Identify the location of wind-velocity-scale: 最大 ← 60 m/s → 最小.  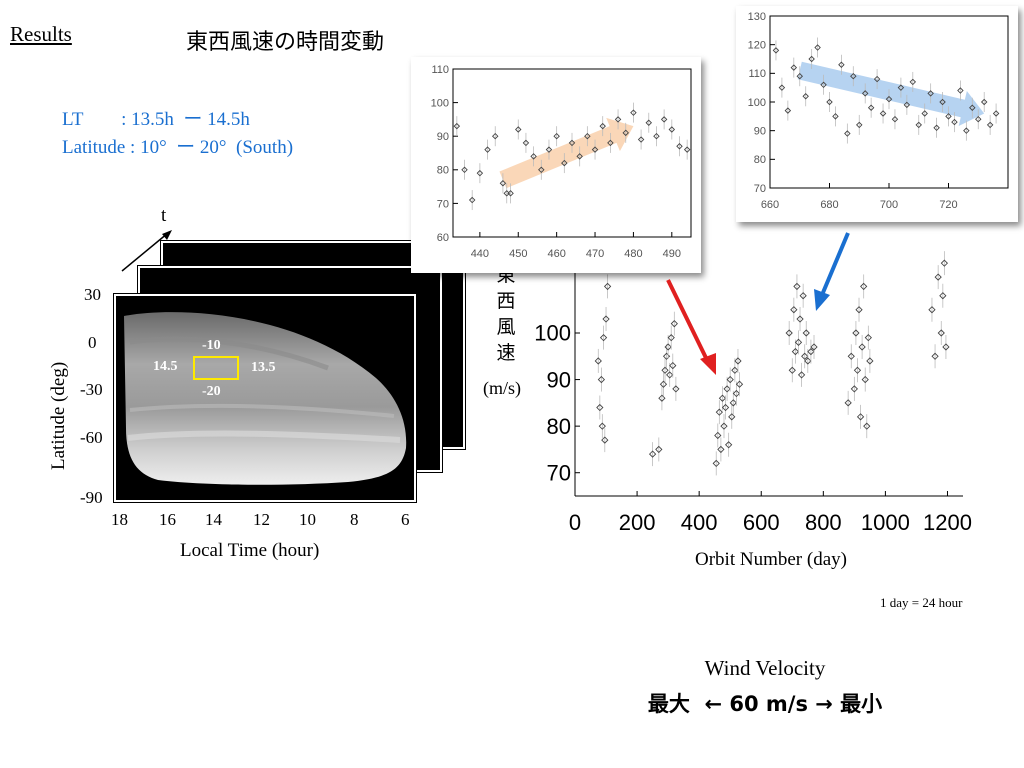
(765, 704).